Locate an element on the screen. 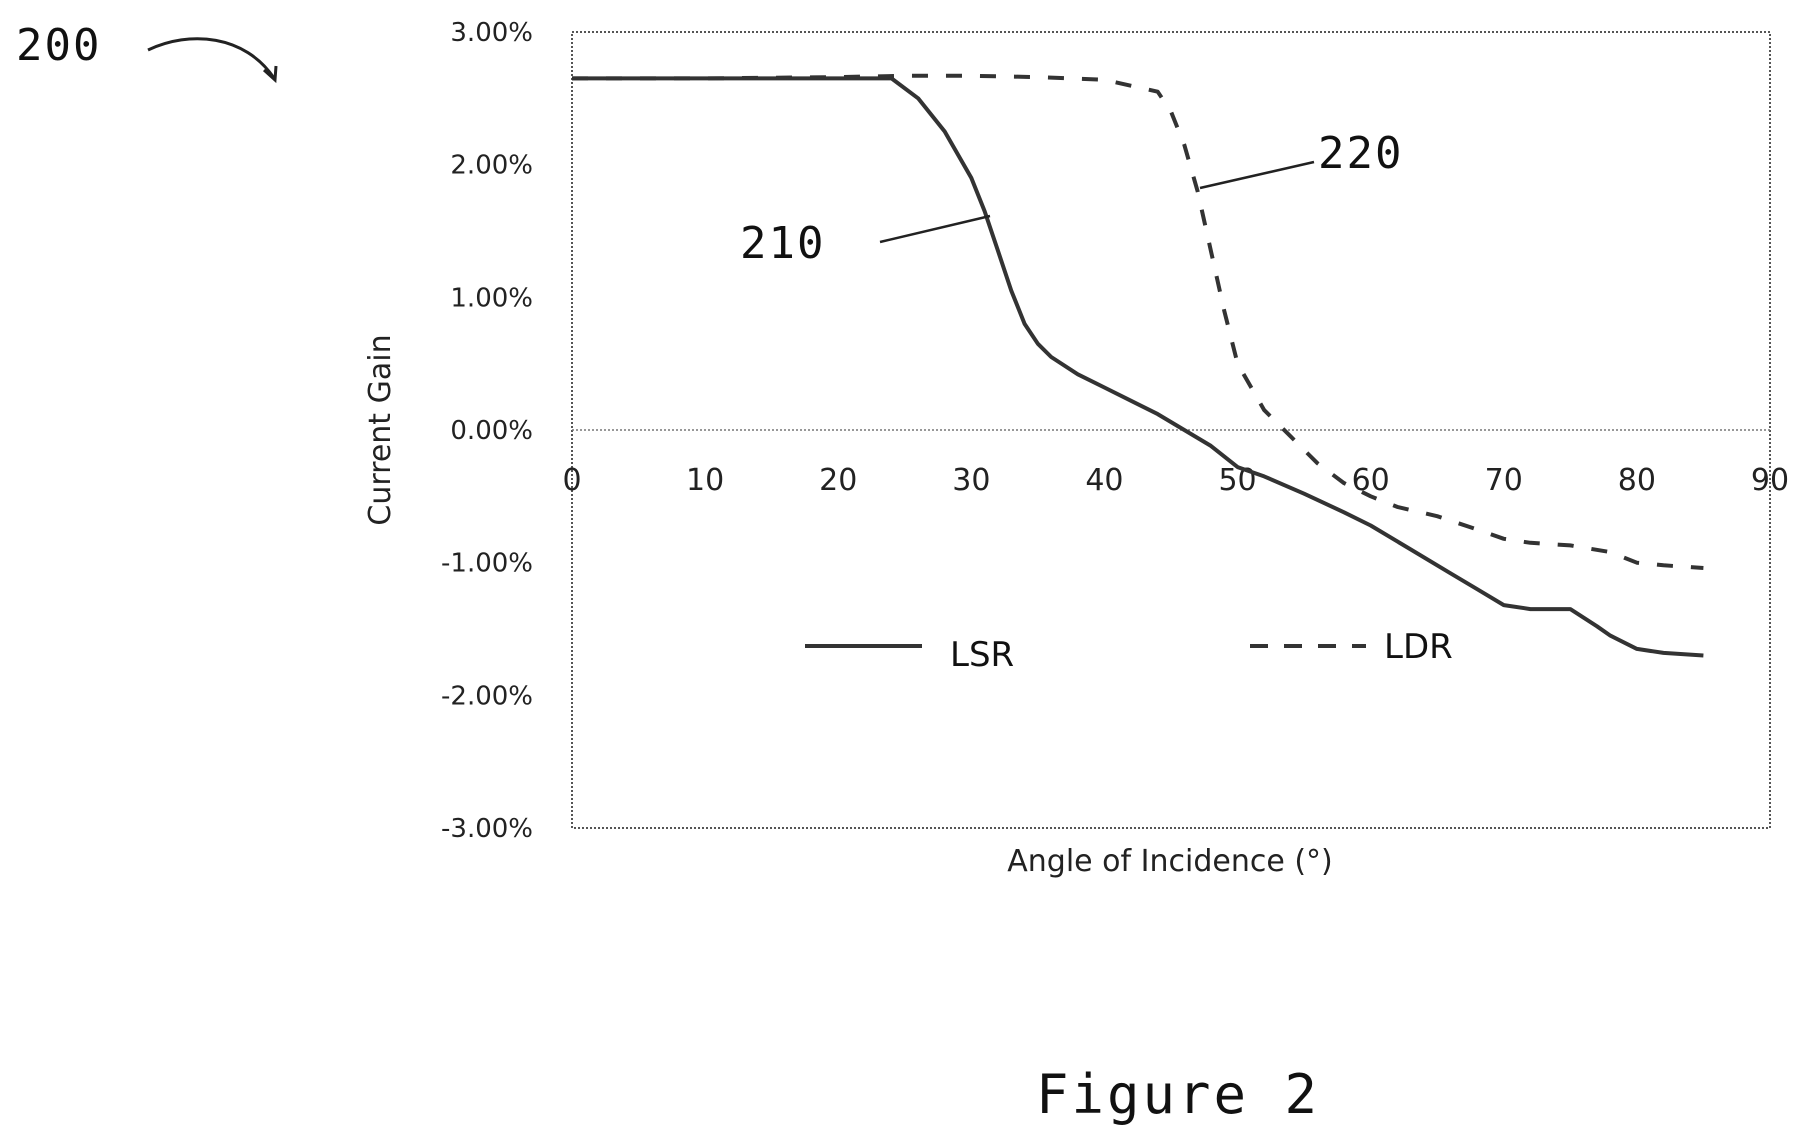  legend-lsr-label: LSR is located at coordinates (982, 655).